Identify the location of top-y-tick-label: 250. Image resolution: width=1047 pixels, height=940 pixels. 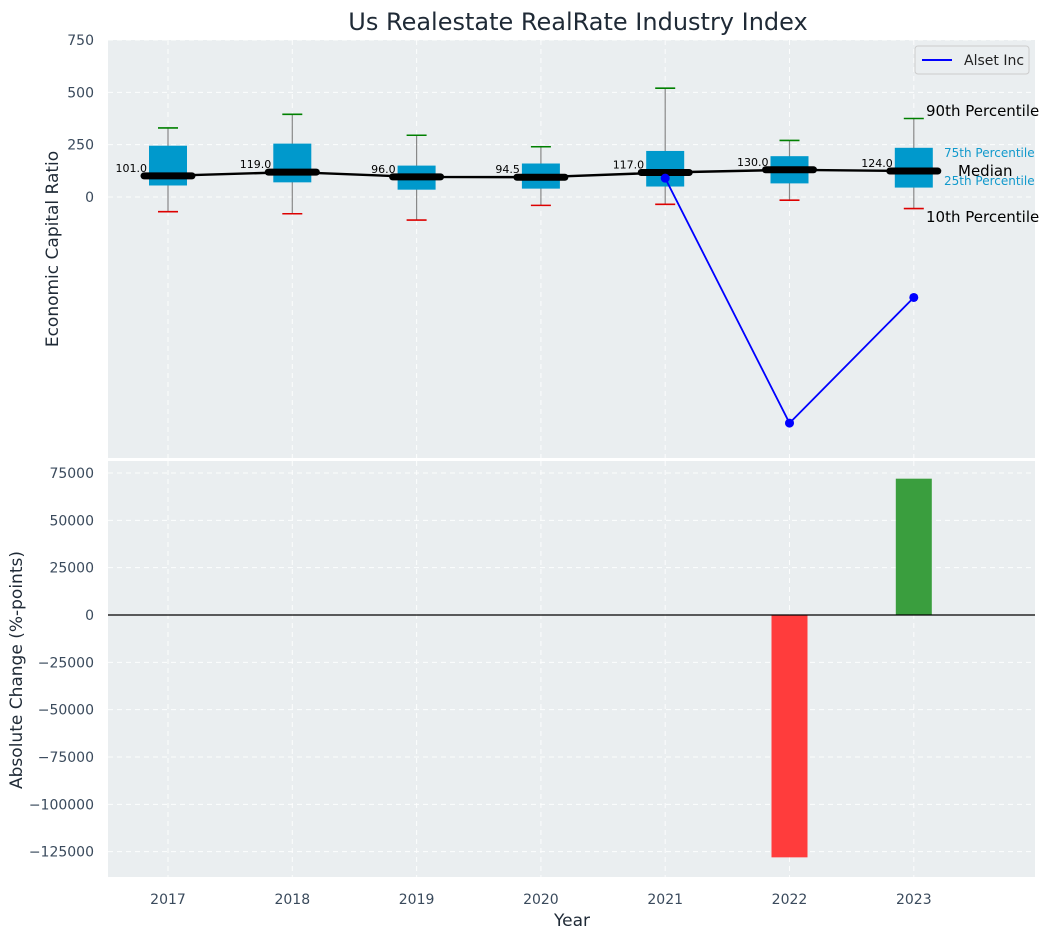
(80, 146).